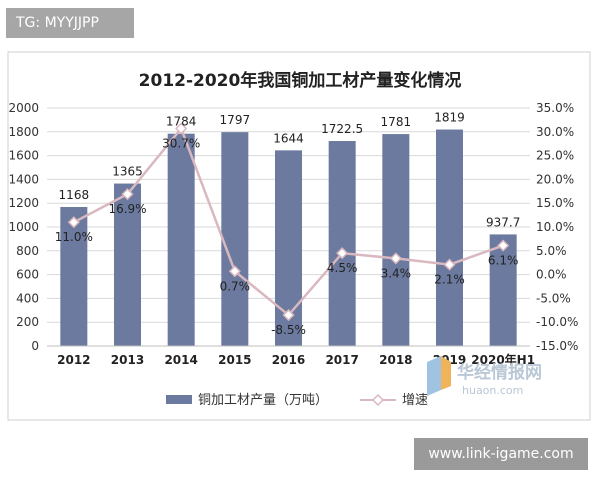 This screenshot has height=480, width=600. What do you see at coordinates (396, 273) in the screenshot?
I see `growth-value-label: 3.4%` at bounding box center [396, 273].